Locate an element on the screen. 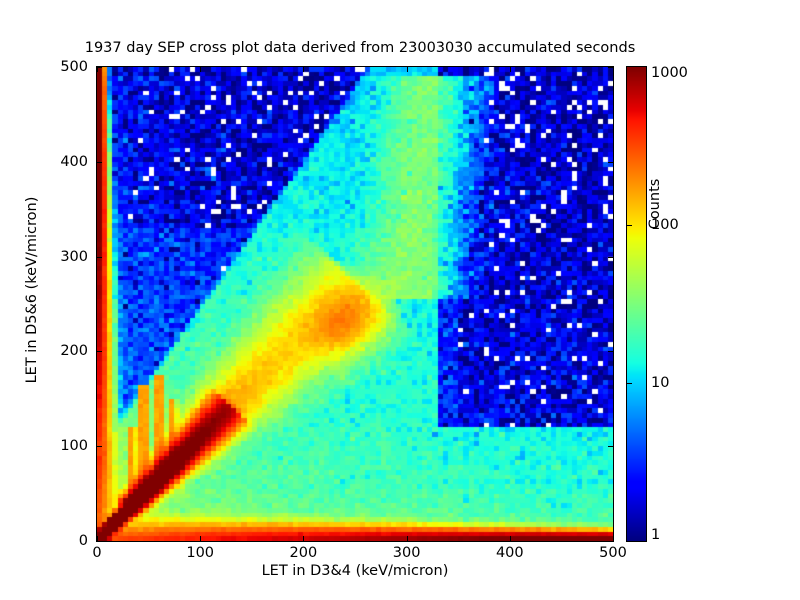 This screenshot has height=600, width=800. colorbar-tick-label-1: 1 is located at coordinates (656, 535).